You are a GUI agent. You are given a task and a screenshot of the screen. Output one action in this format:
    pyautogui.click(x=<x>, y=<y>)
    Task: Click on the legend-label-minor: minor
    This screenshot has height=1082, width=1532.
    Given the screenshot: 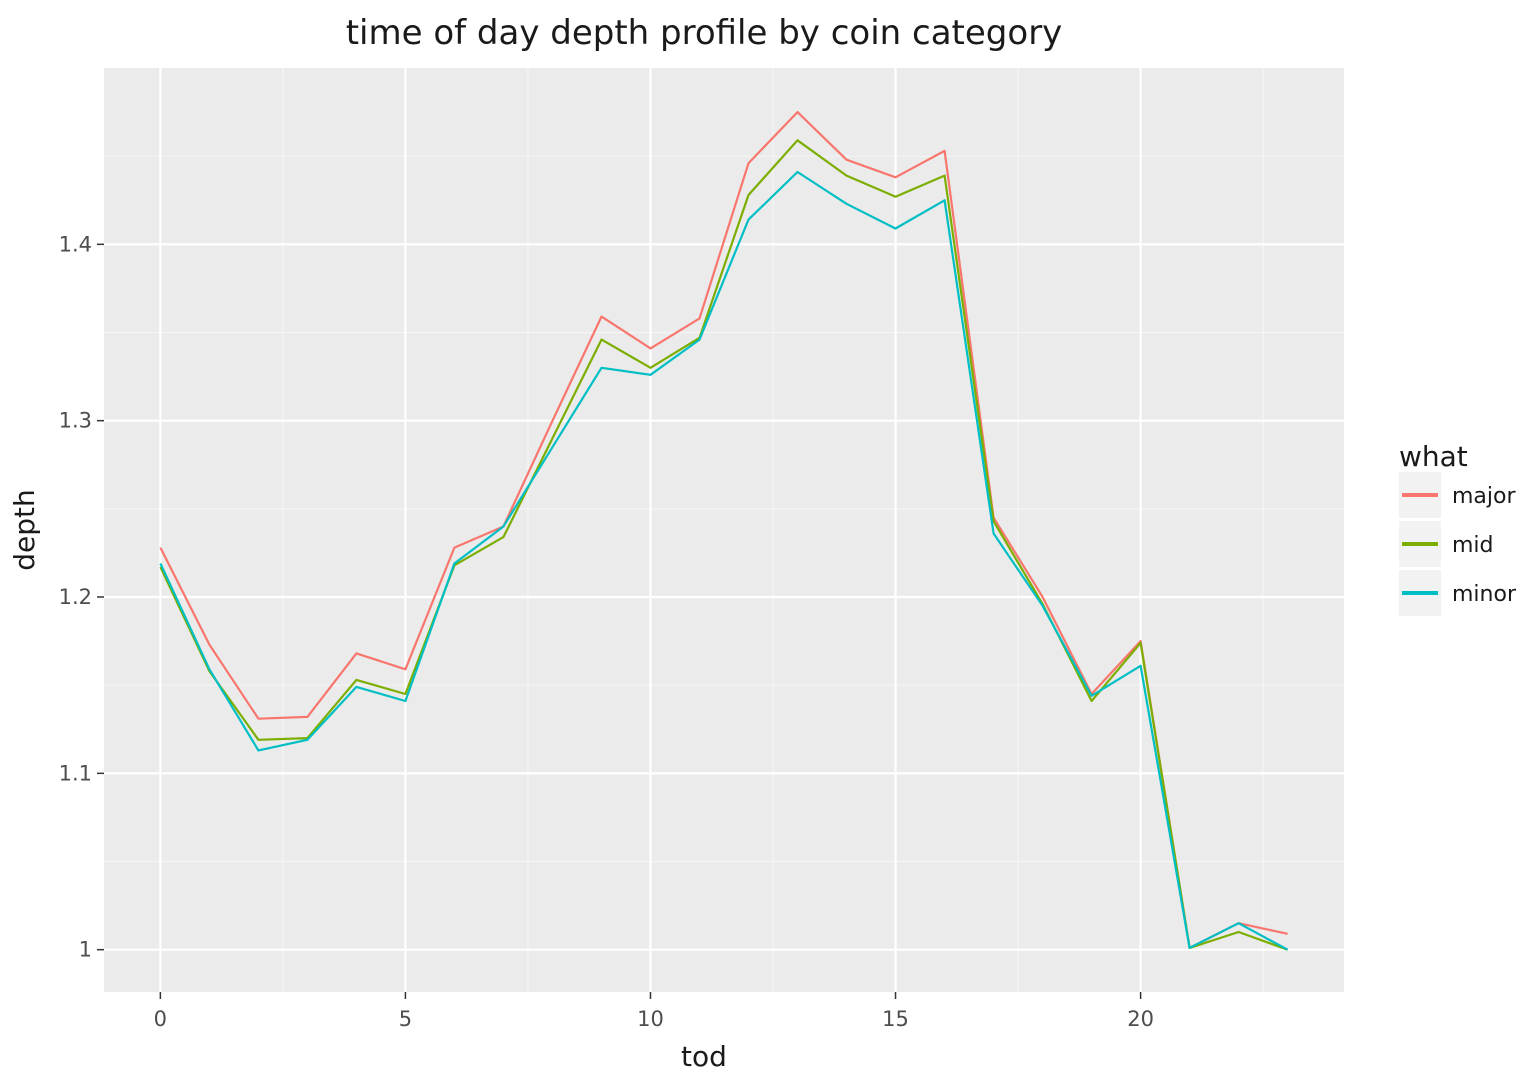 What is the action you would take?
    pyautogui.click(x=1484, y=594)
    